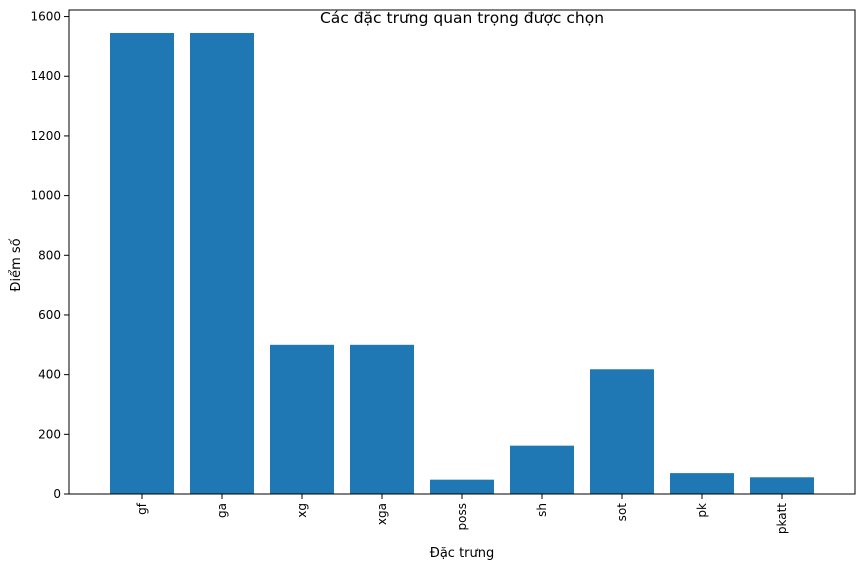 The image size is (859, 570). What do you see at coordinates (302, 419) in the screenshot?
I see `bar-xg` at bounding box center [302, 419].